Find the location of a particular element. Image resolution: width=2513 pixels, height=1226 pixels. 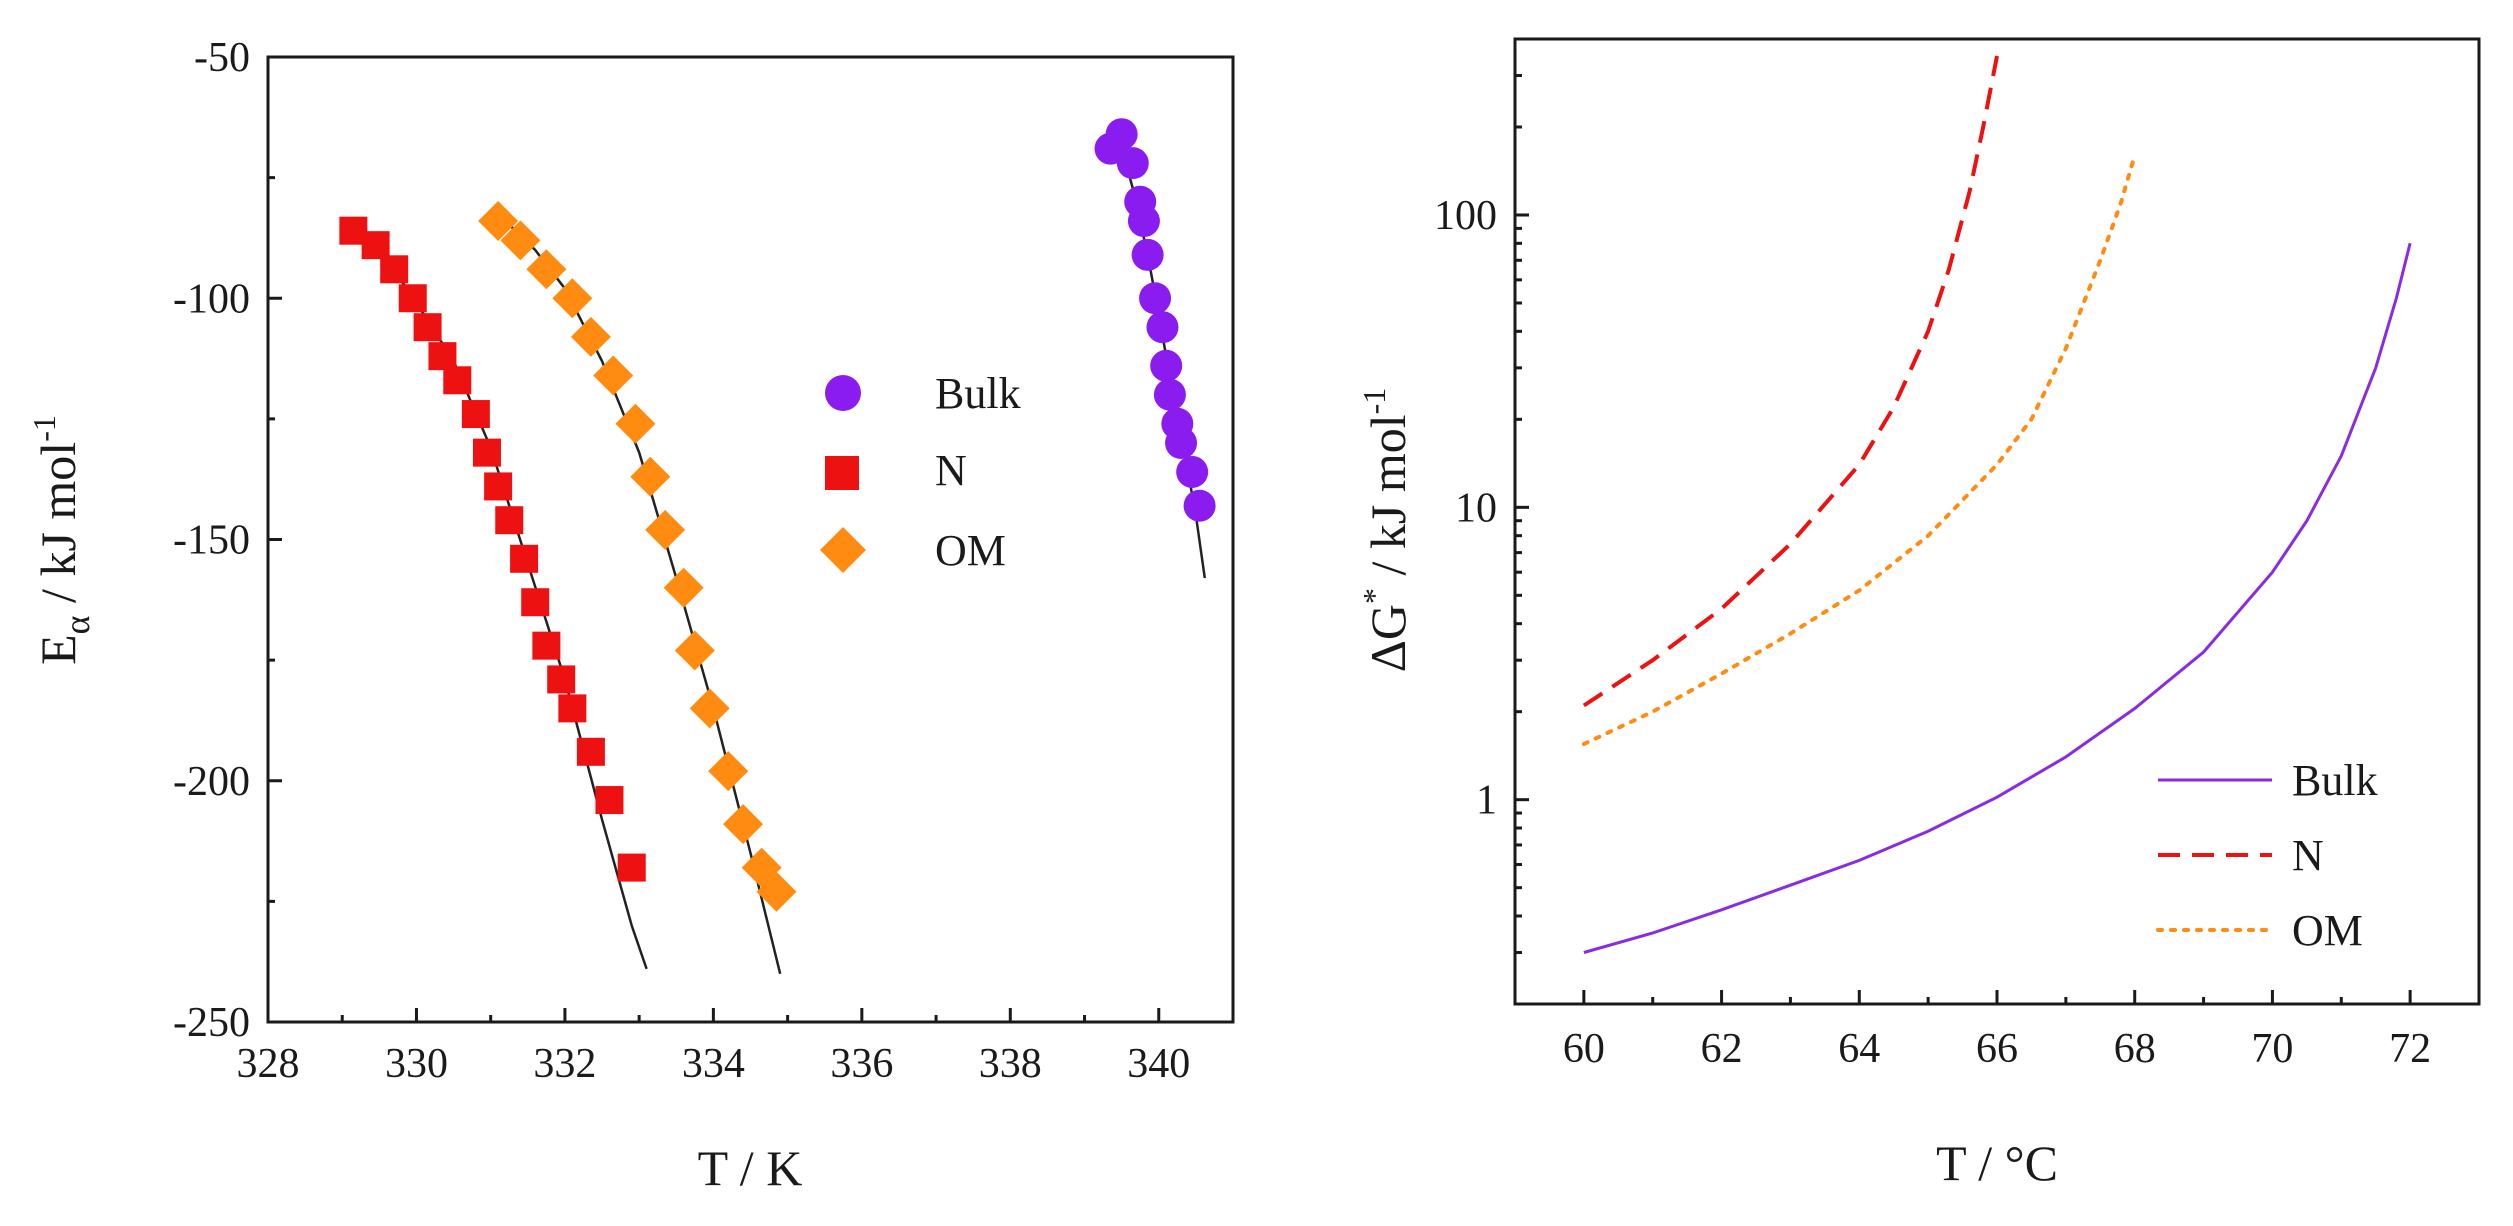

legend-marker-bulk is located at coordinates (843, 393).